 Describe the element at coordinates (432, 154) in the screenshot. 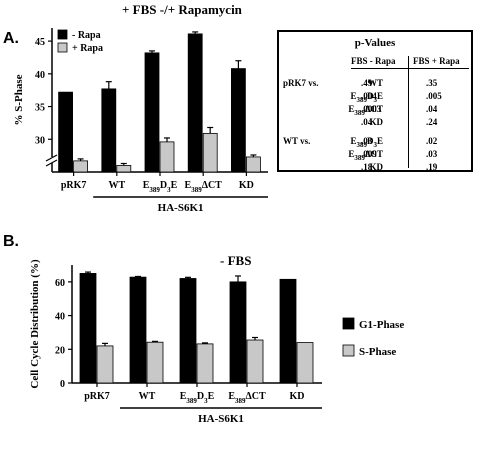

I see `pvalues-value-rapa-plus: .03` at that location.